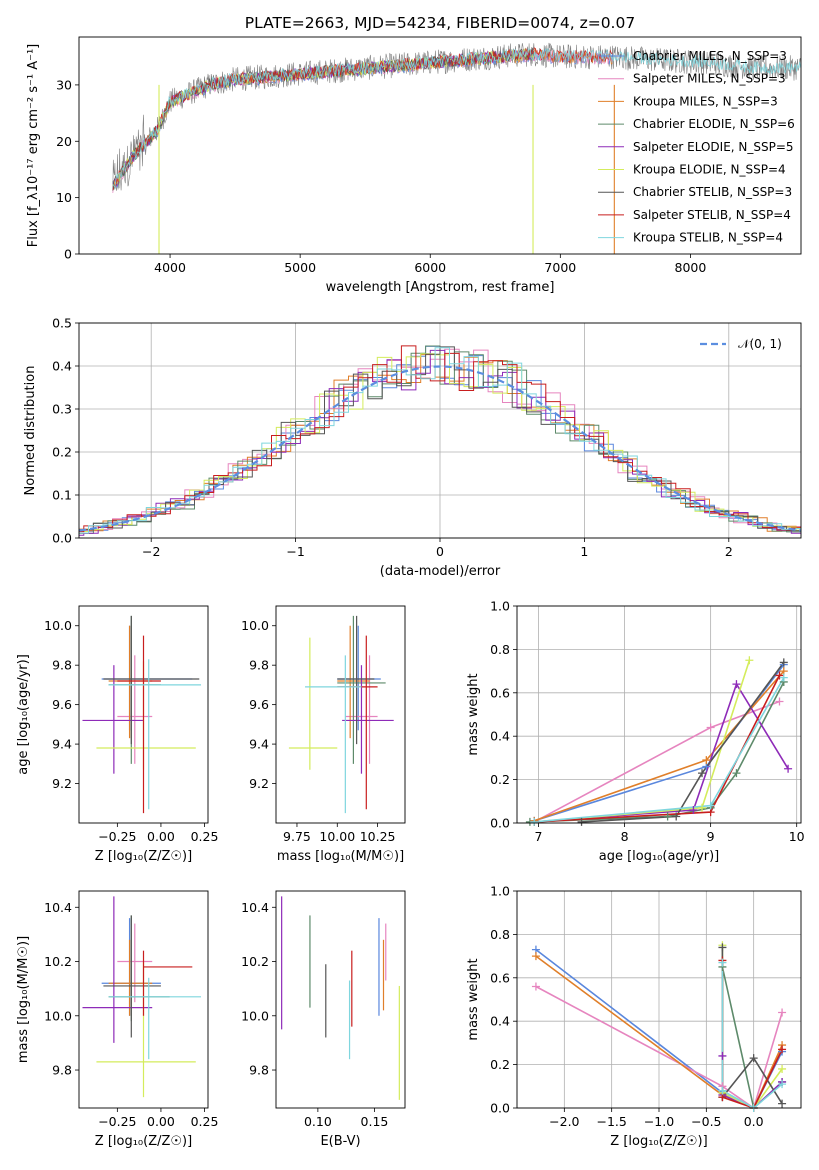 Image resolution: width=819 pixels, height=1170 pixels. I want to click on x-tick-label: 8000, so click(691, 267).